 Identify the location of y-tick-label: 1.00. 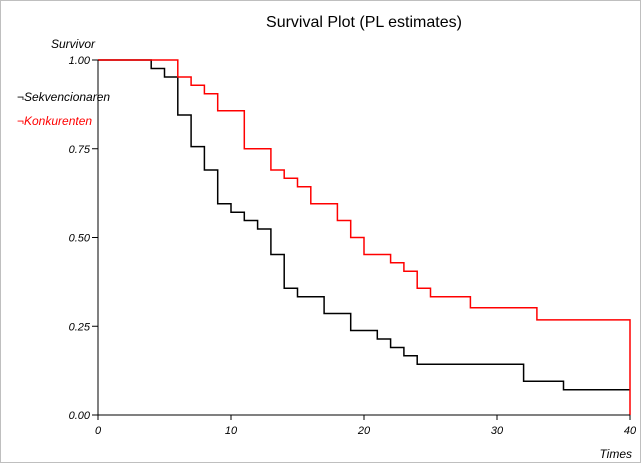
(80, 61).